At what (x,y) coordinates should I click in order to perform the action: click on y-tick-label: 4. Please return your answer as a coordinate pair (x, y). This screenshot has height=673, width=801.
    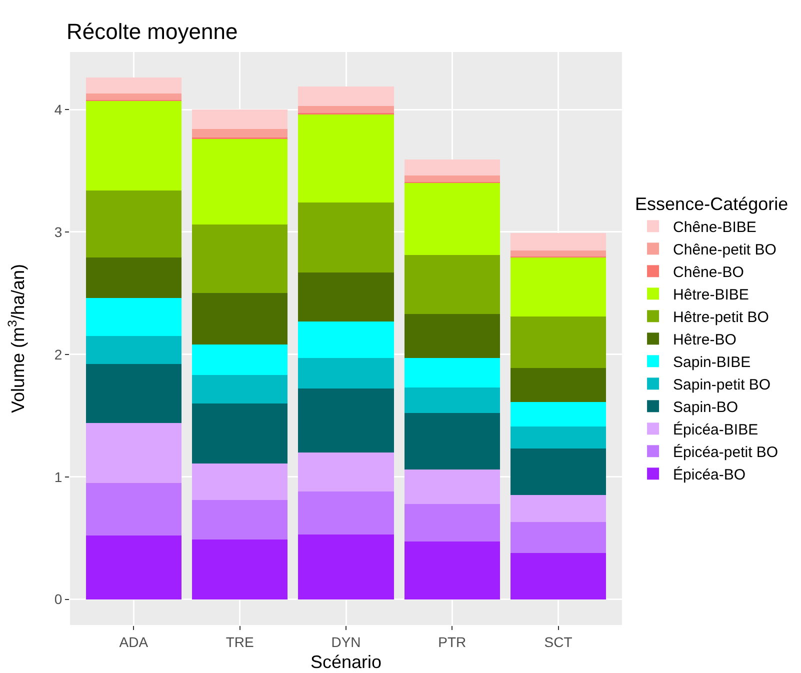
    Looking at the image, I should click on (58, 109).